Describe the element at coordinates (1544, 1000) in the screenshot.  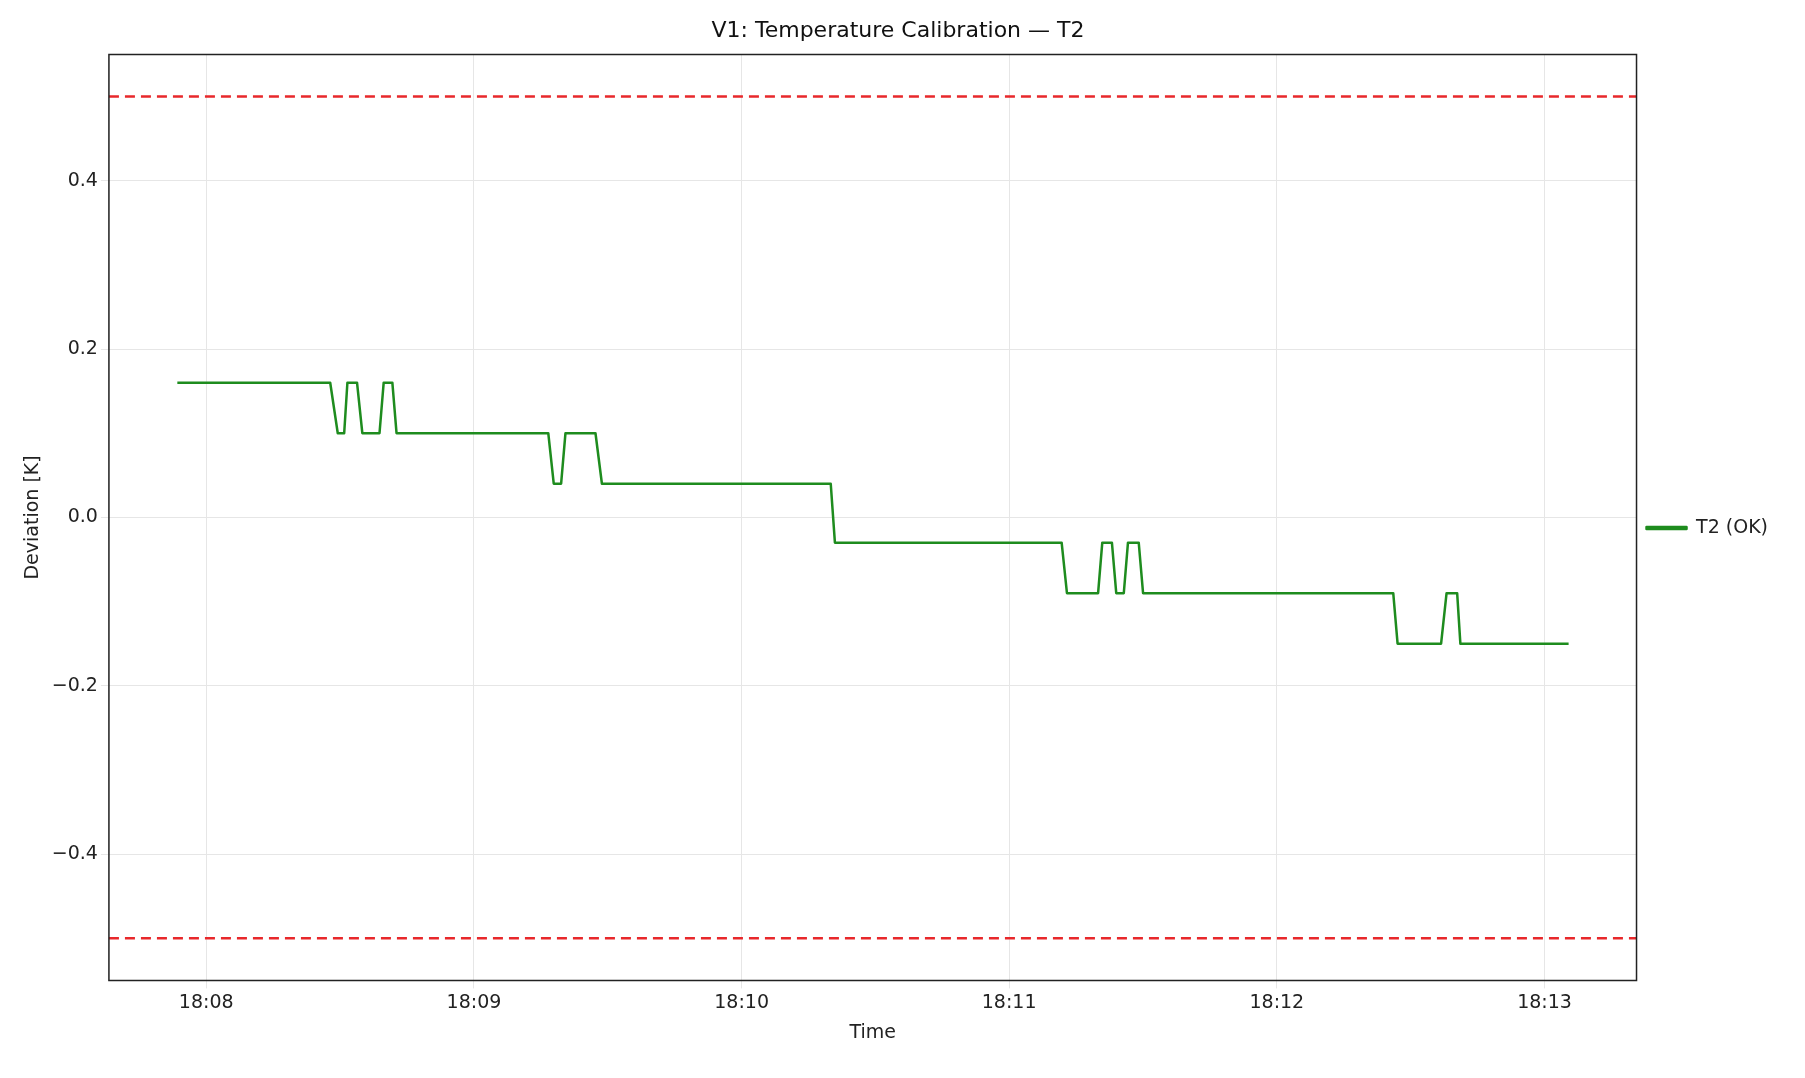
I see `x-tick-label: 18:13` at that location.